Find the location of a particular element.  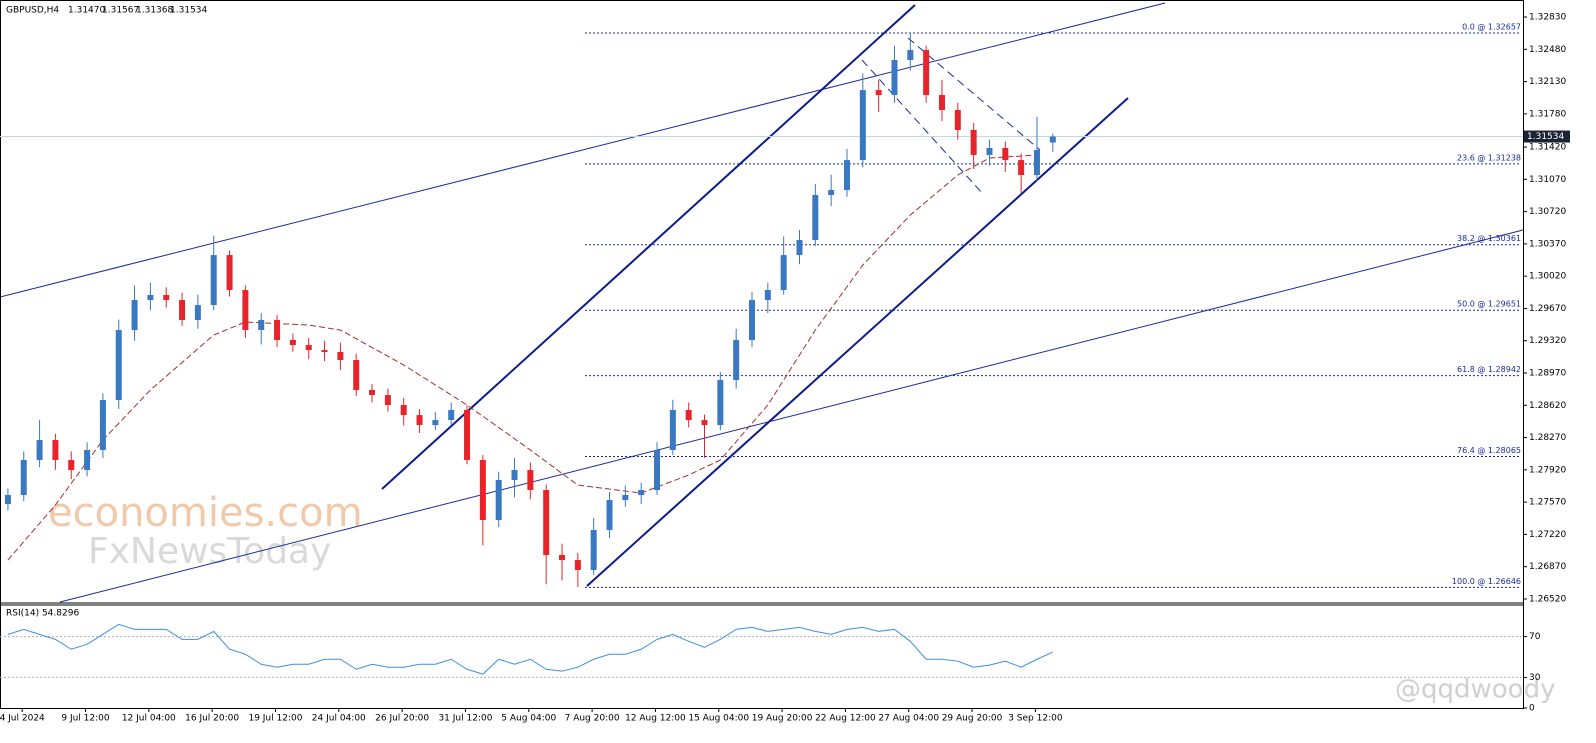

x-tick-label: 7 Aug 20:00 is located at coordinates (592, 719).